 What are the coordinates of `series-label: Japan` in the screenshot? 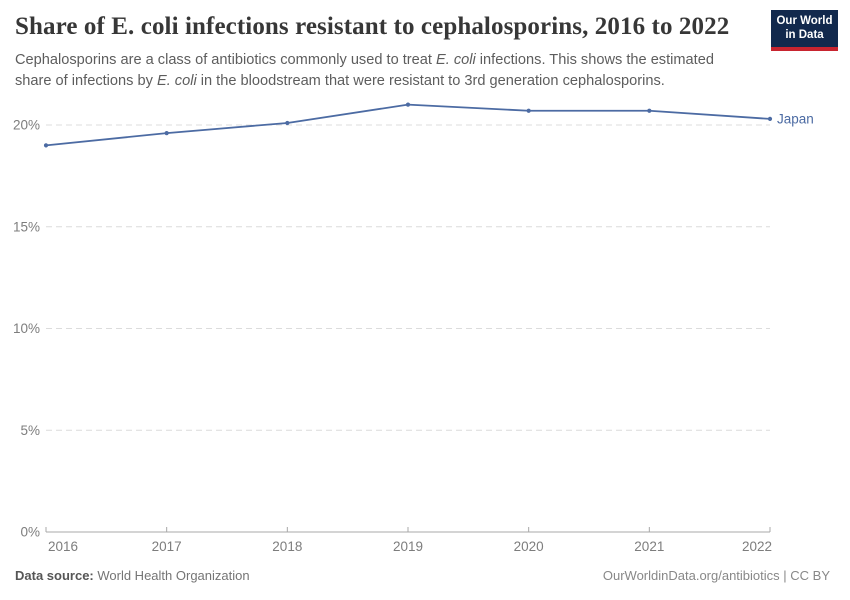 It's located at (795, 118).